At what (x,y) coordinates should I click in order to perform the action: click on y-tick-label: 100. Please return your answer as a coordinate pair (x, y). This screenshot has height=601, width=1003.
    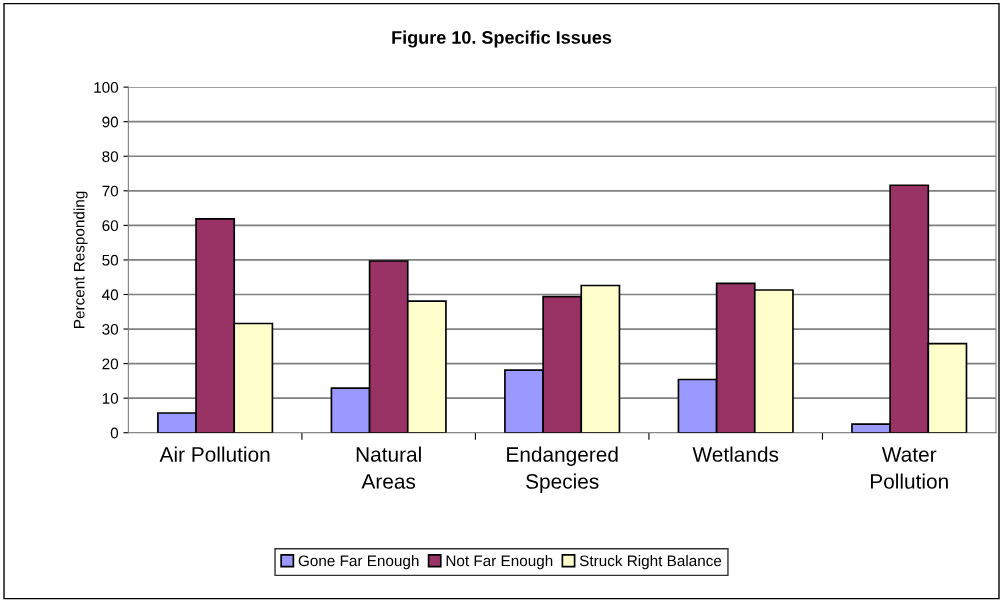
    Looking at the image, I should click on (106, 87).